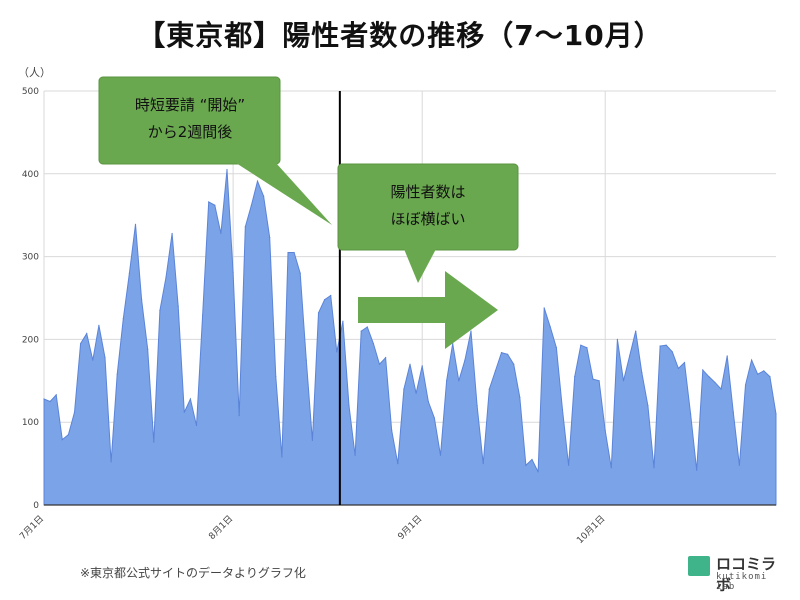 This screenshot has width=800, height=600. Describe the element at coordinates (428, 223) in the screenshot. I see `callout-2: 陽性者数は ほぼ横ばい` at that location.